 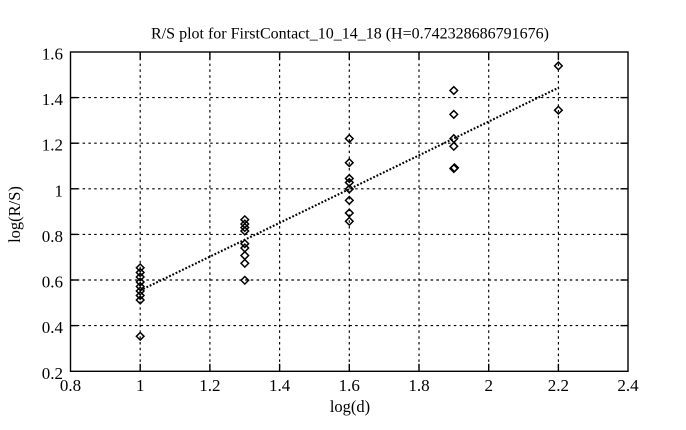 What do you see at coordinates (558, 385) in the screenshot?
I see `svg-text: 2.2` at bounding box center [558, 385].